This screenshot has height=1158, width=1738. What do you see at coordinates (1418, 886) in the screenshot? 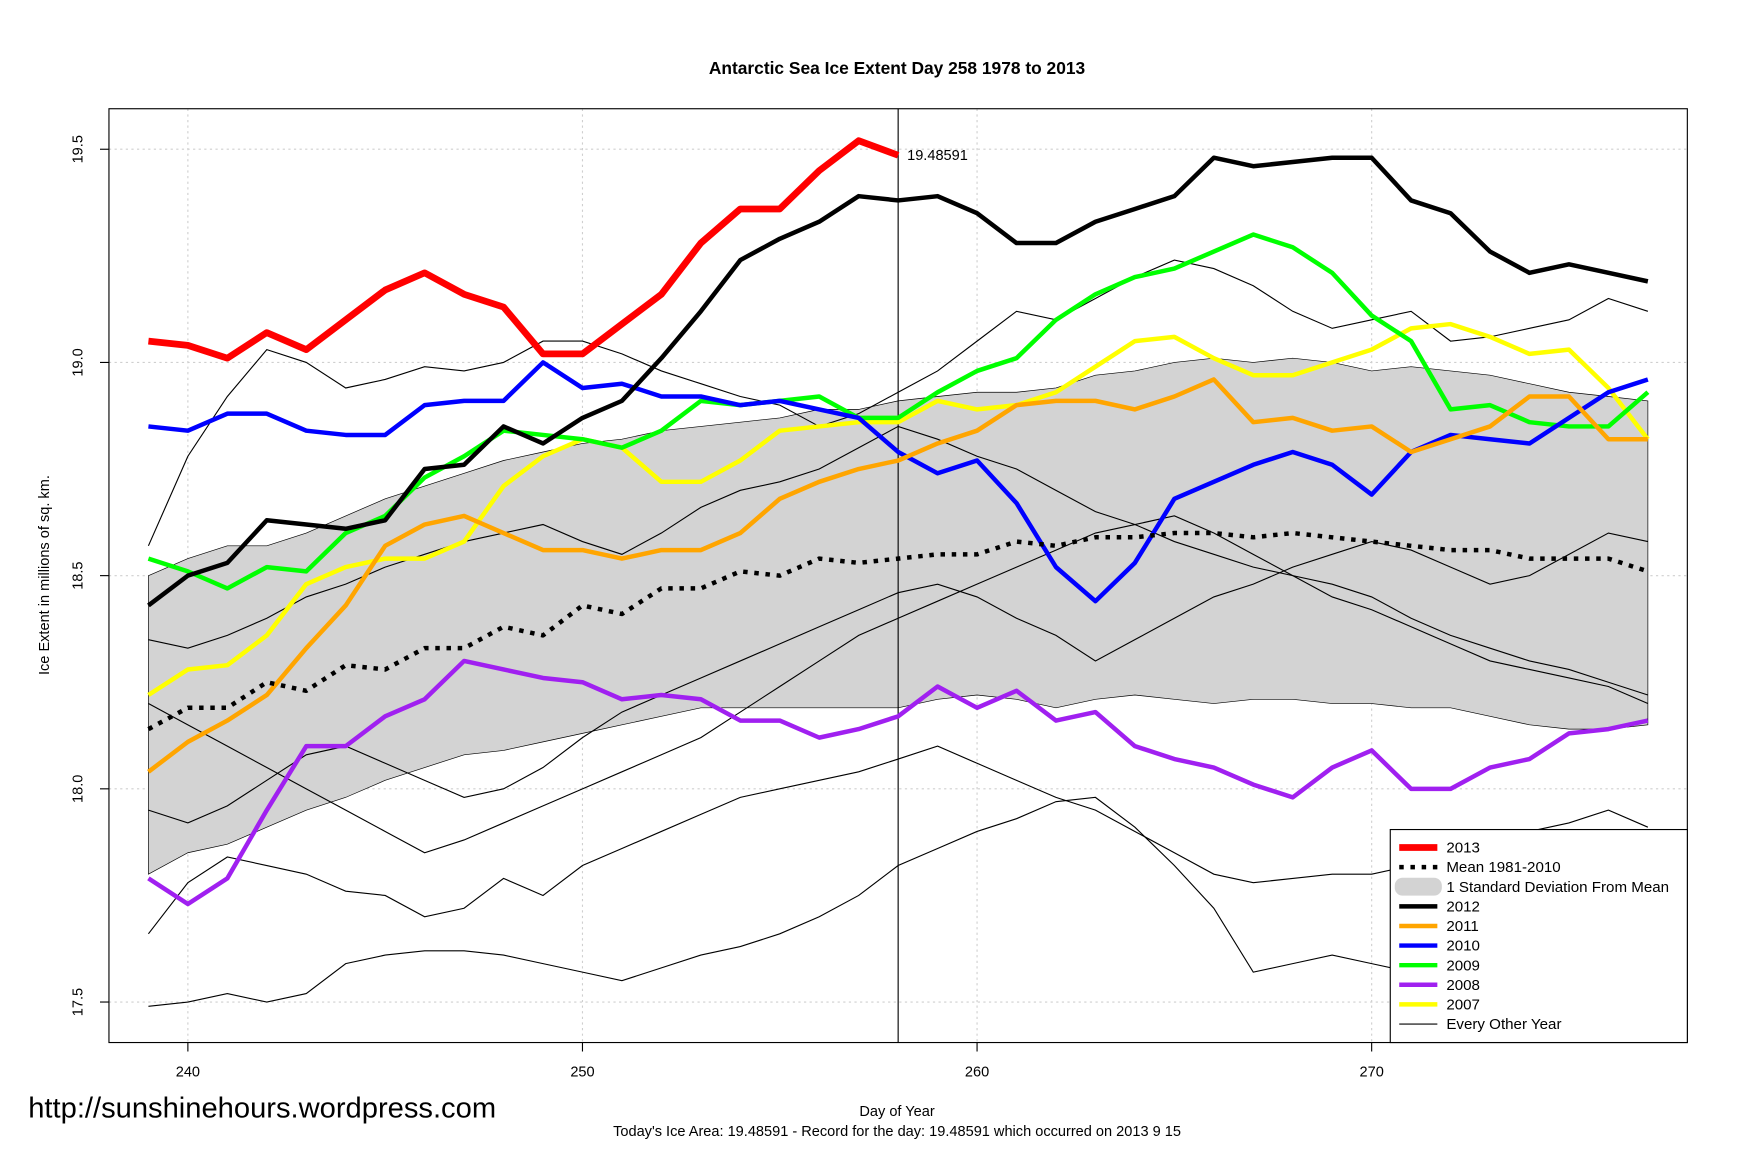
I see `legend-swatch` at bounding box center [1418, 886].